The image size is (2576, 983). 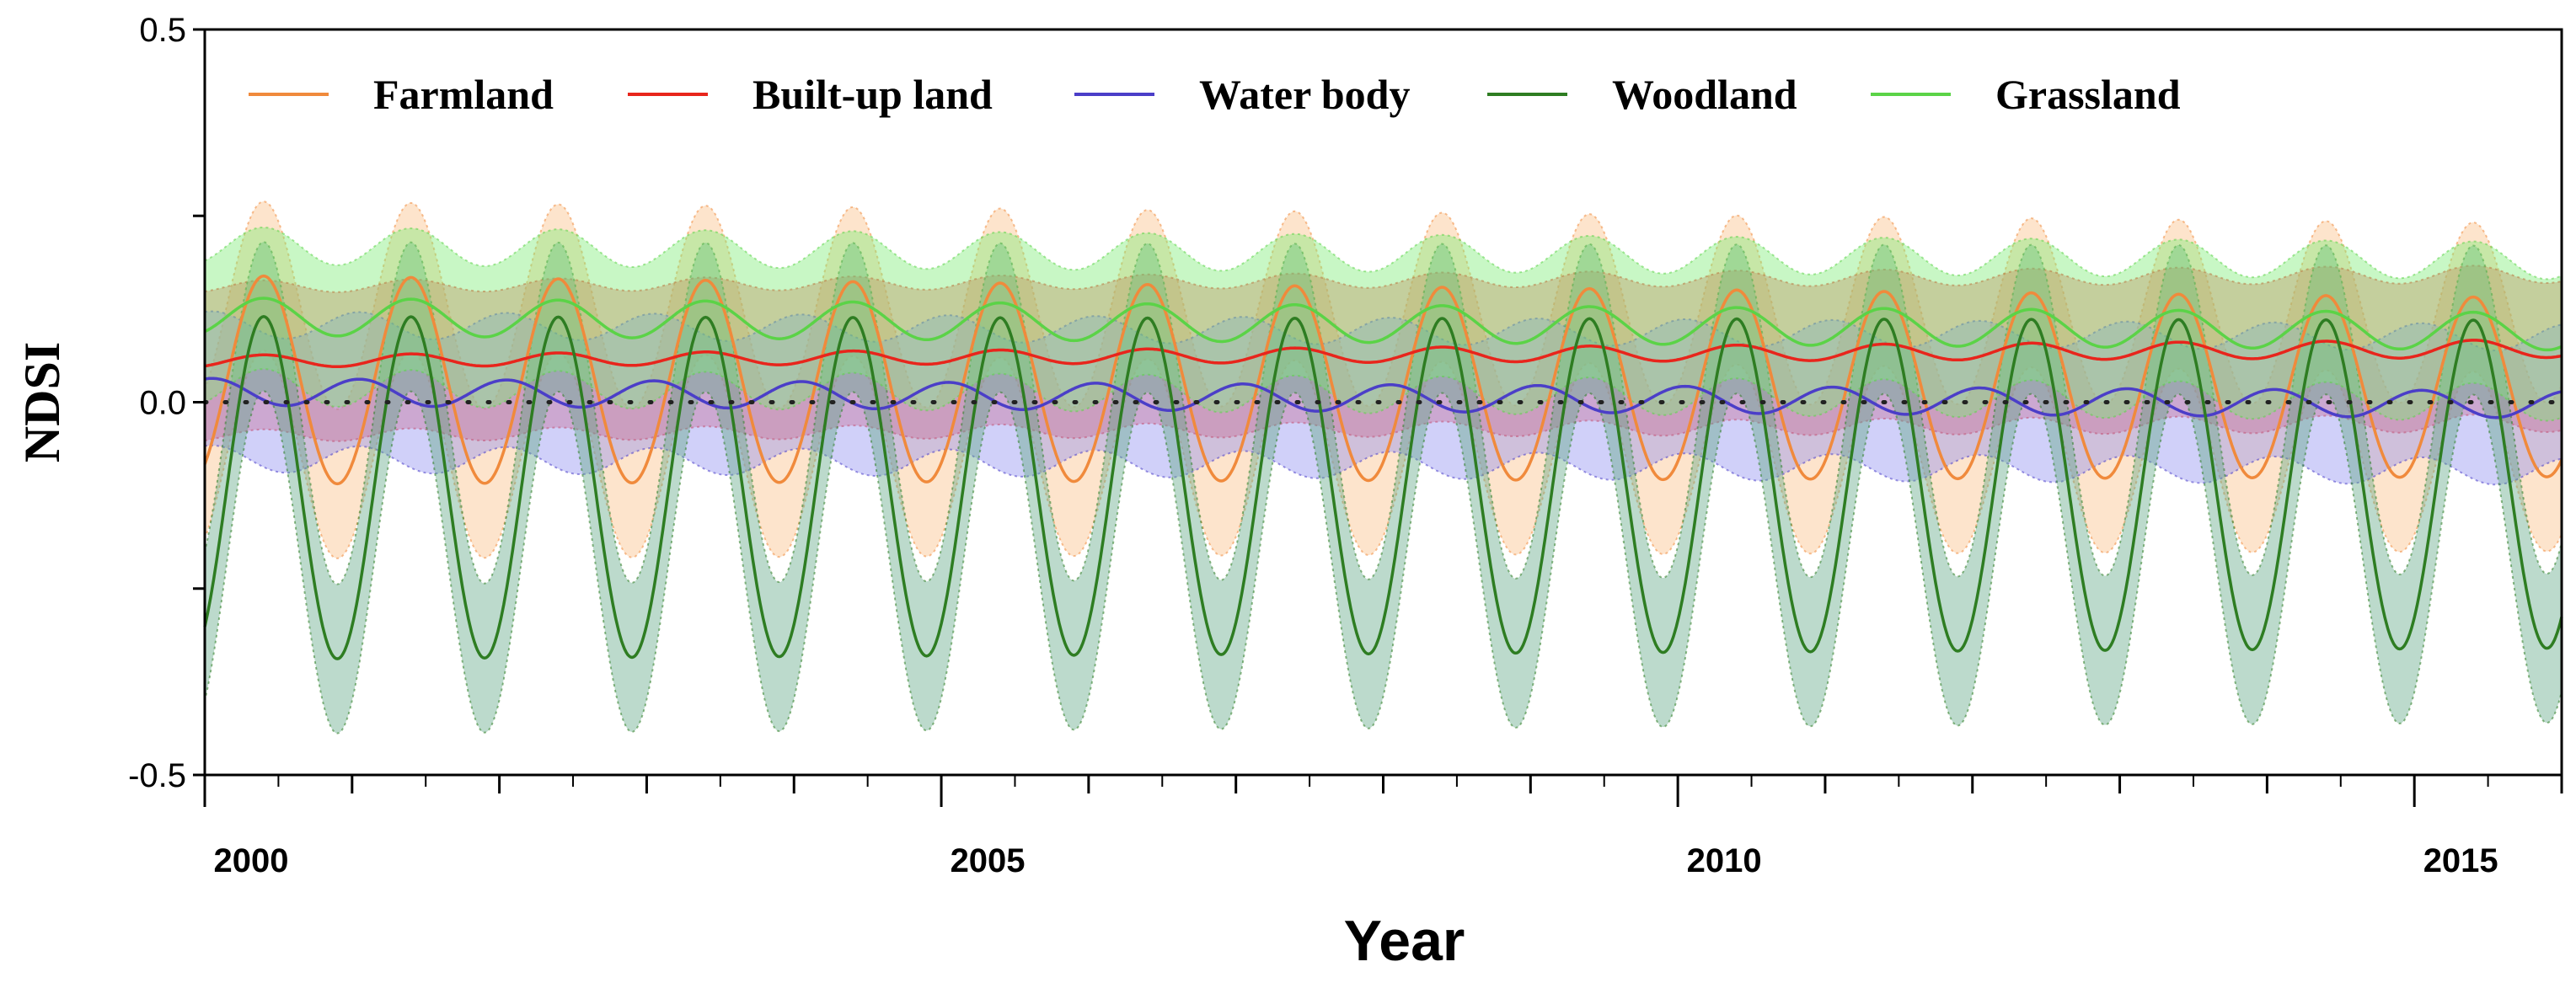 I want to click on x-tick-label: 2015, so click(x=2460, y=860).